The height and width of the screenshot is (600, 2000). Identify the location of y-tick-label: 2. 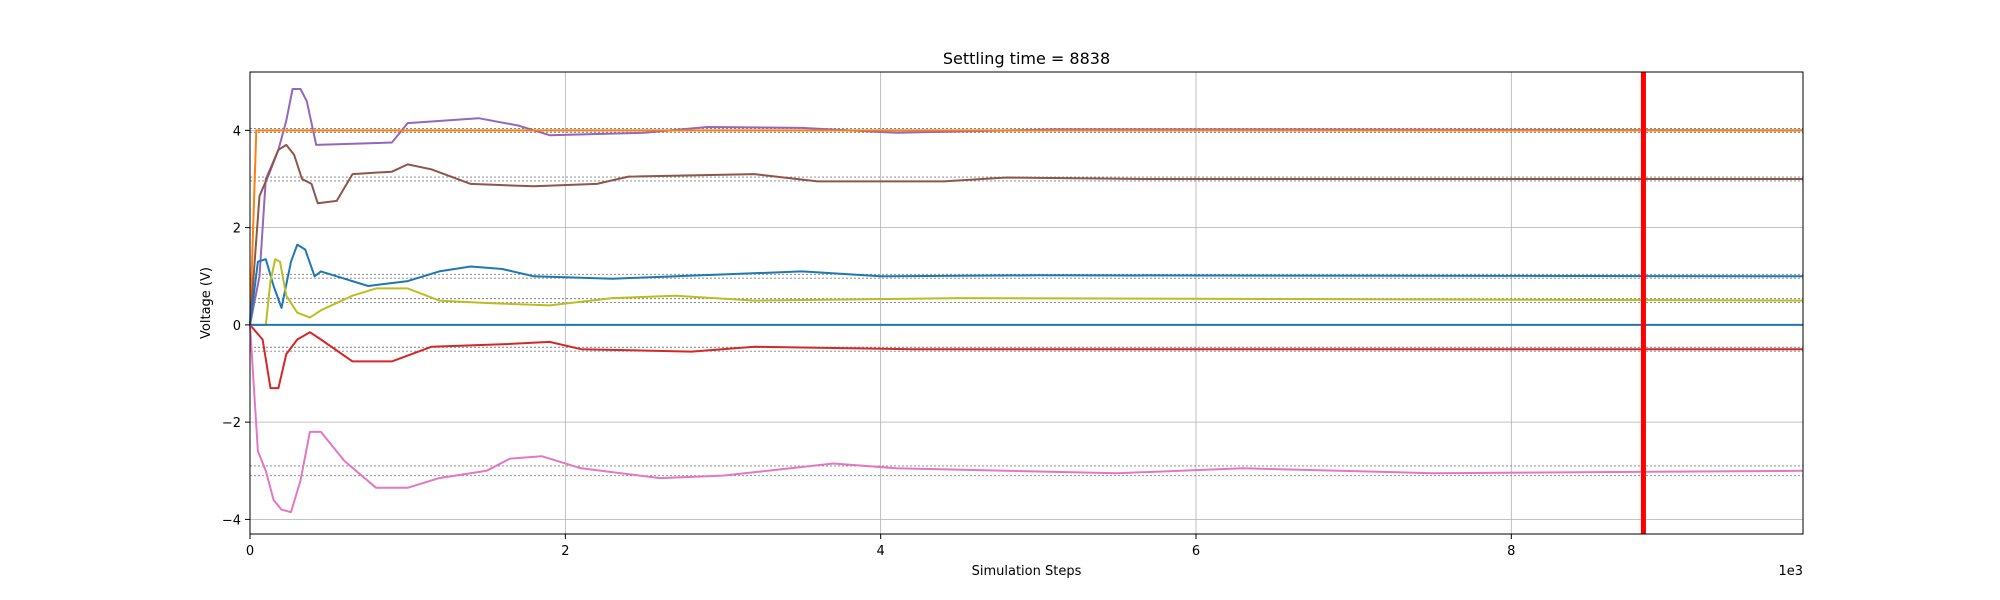
(237, 229).